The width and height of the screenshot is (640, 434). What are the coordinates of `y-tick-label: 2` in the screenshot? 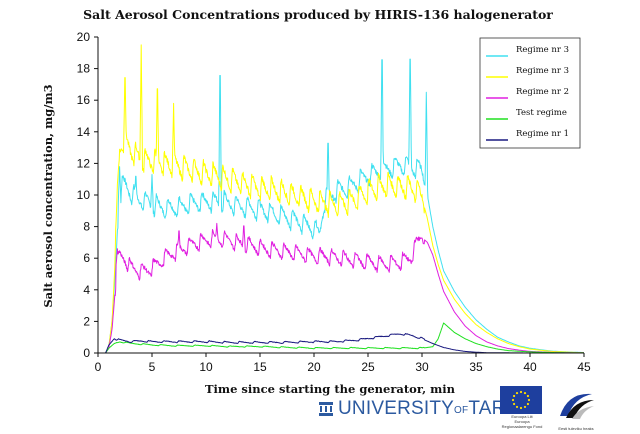 It's located at (86, 321).